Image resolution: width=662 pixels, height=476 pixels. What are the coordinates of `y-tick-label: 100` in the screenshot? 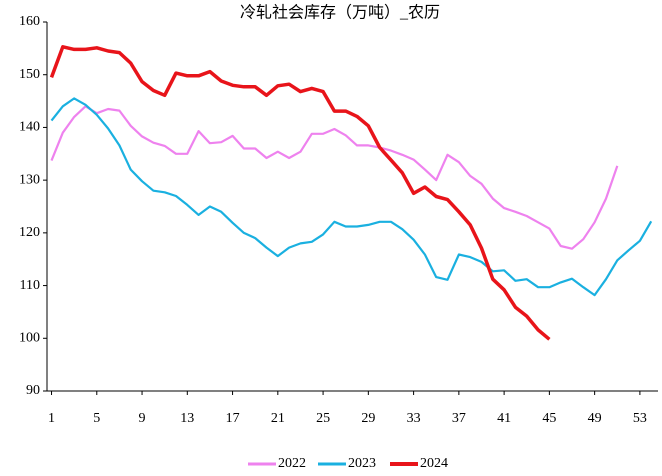 It's located at (29, 338).